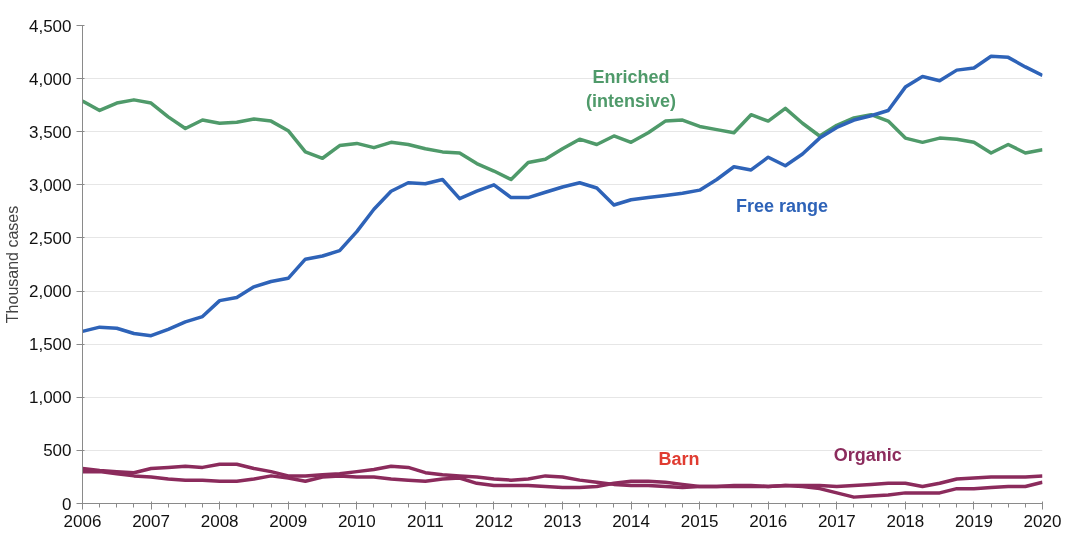 This screenshot has height=543, width=1072. What do you see at coordinates (50, 345) in the screenshot?
I see `y-tick-label: 1,500` at bounding box center [50, 345].